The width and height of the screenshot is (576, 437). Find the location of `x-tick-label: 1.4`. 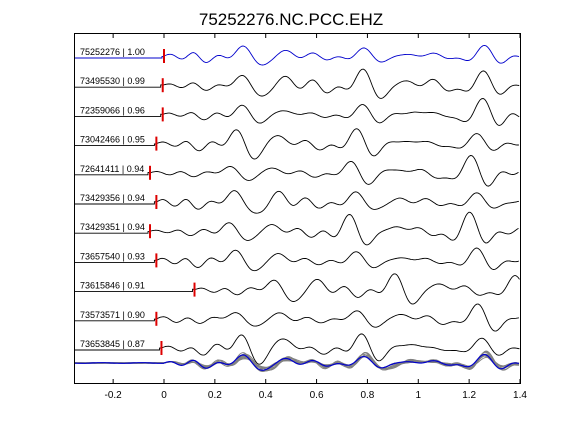

x-tick-label: 1.4 is located at coordinates (520, 395).